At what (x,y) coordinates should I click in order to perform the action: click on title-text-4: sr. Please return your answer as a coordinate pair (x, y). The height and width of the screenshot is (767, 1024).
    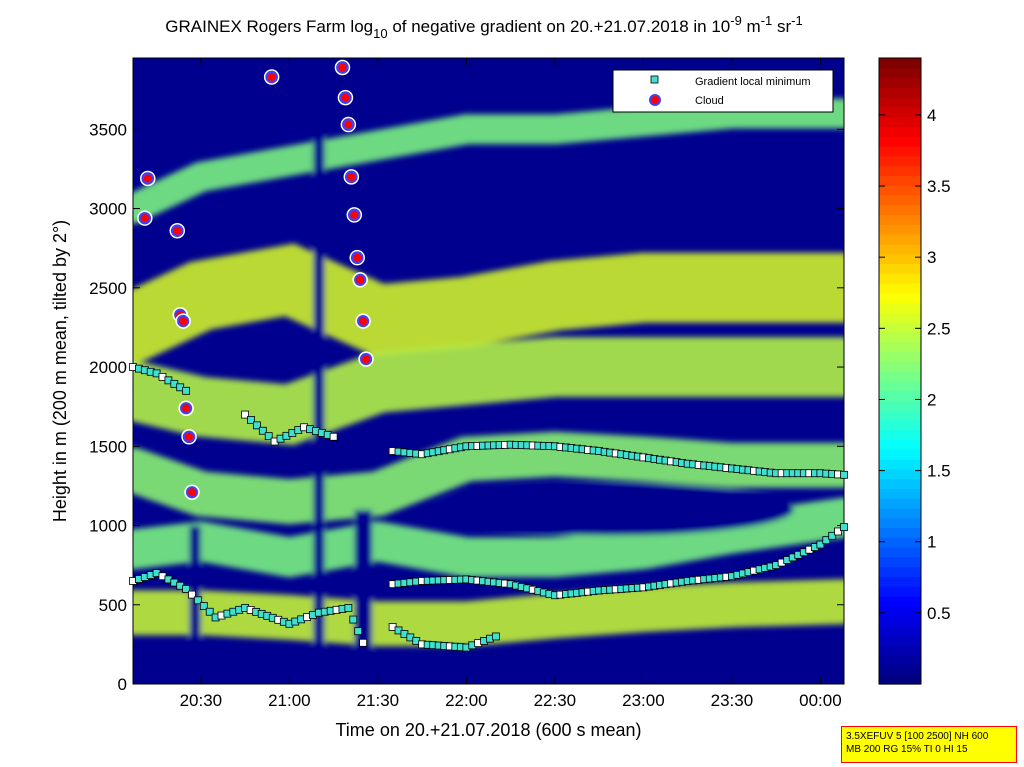
    Looking at the image, I should click on (781, 26).